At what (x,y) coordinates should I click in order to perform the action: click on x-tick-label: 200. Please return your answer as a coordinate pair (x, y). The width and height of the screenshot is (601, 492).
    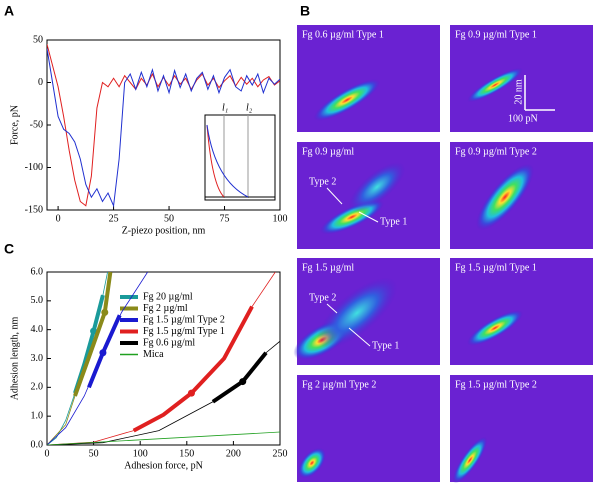
    Looking at the image, I should click on (233, 453).